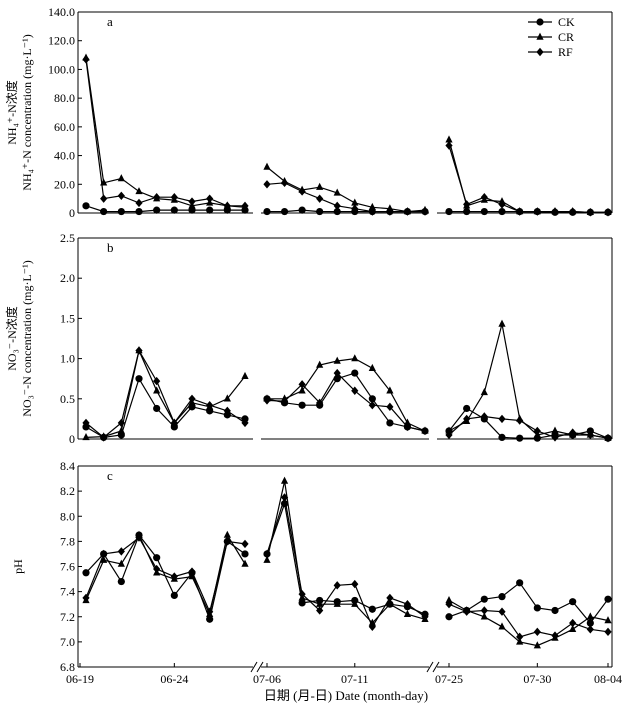  Describe the element at coordinates (110, 247) in the screenshot. I see `panel-label: b` at that location.